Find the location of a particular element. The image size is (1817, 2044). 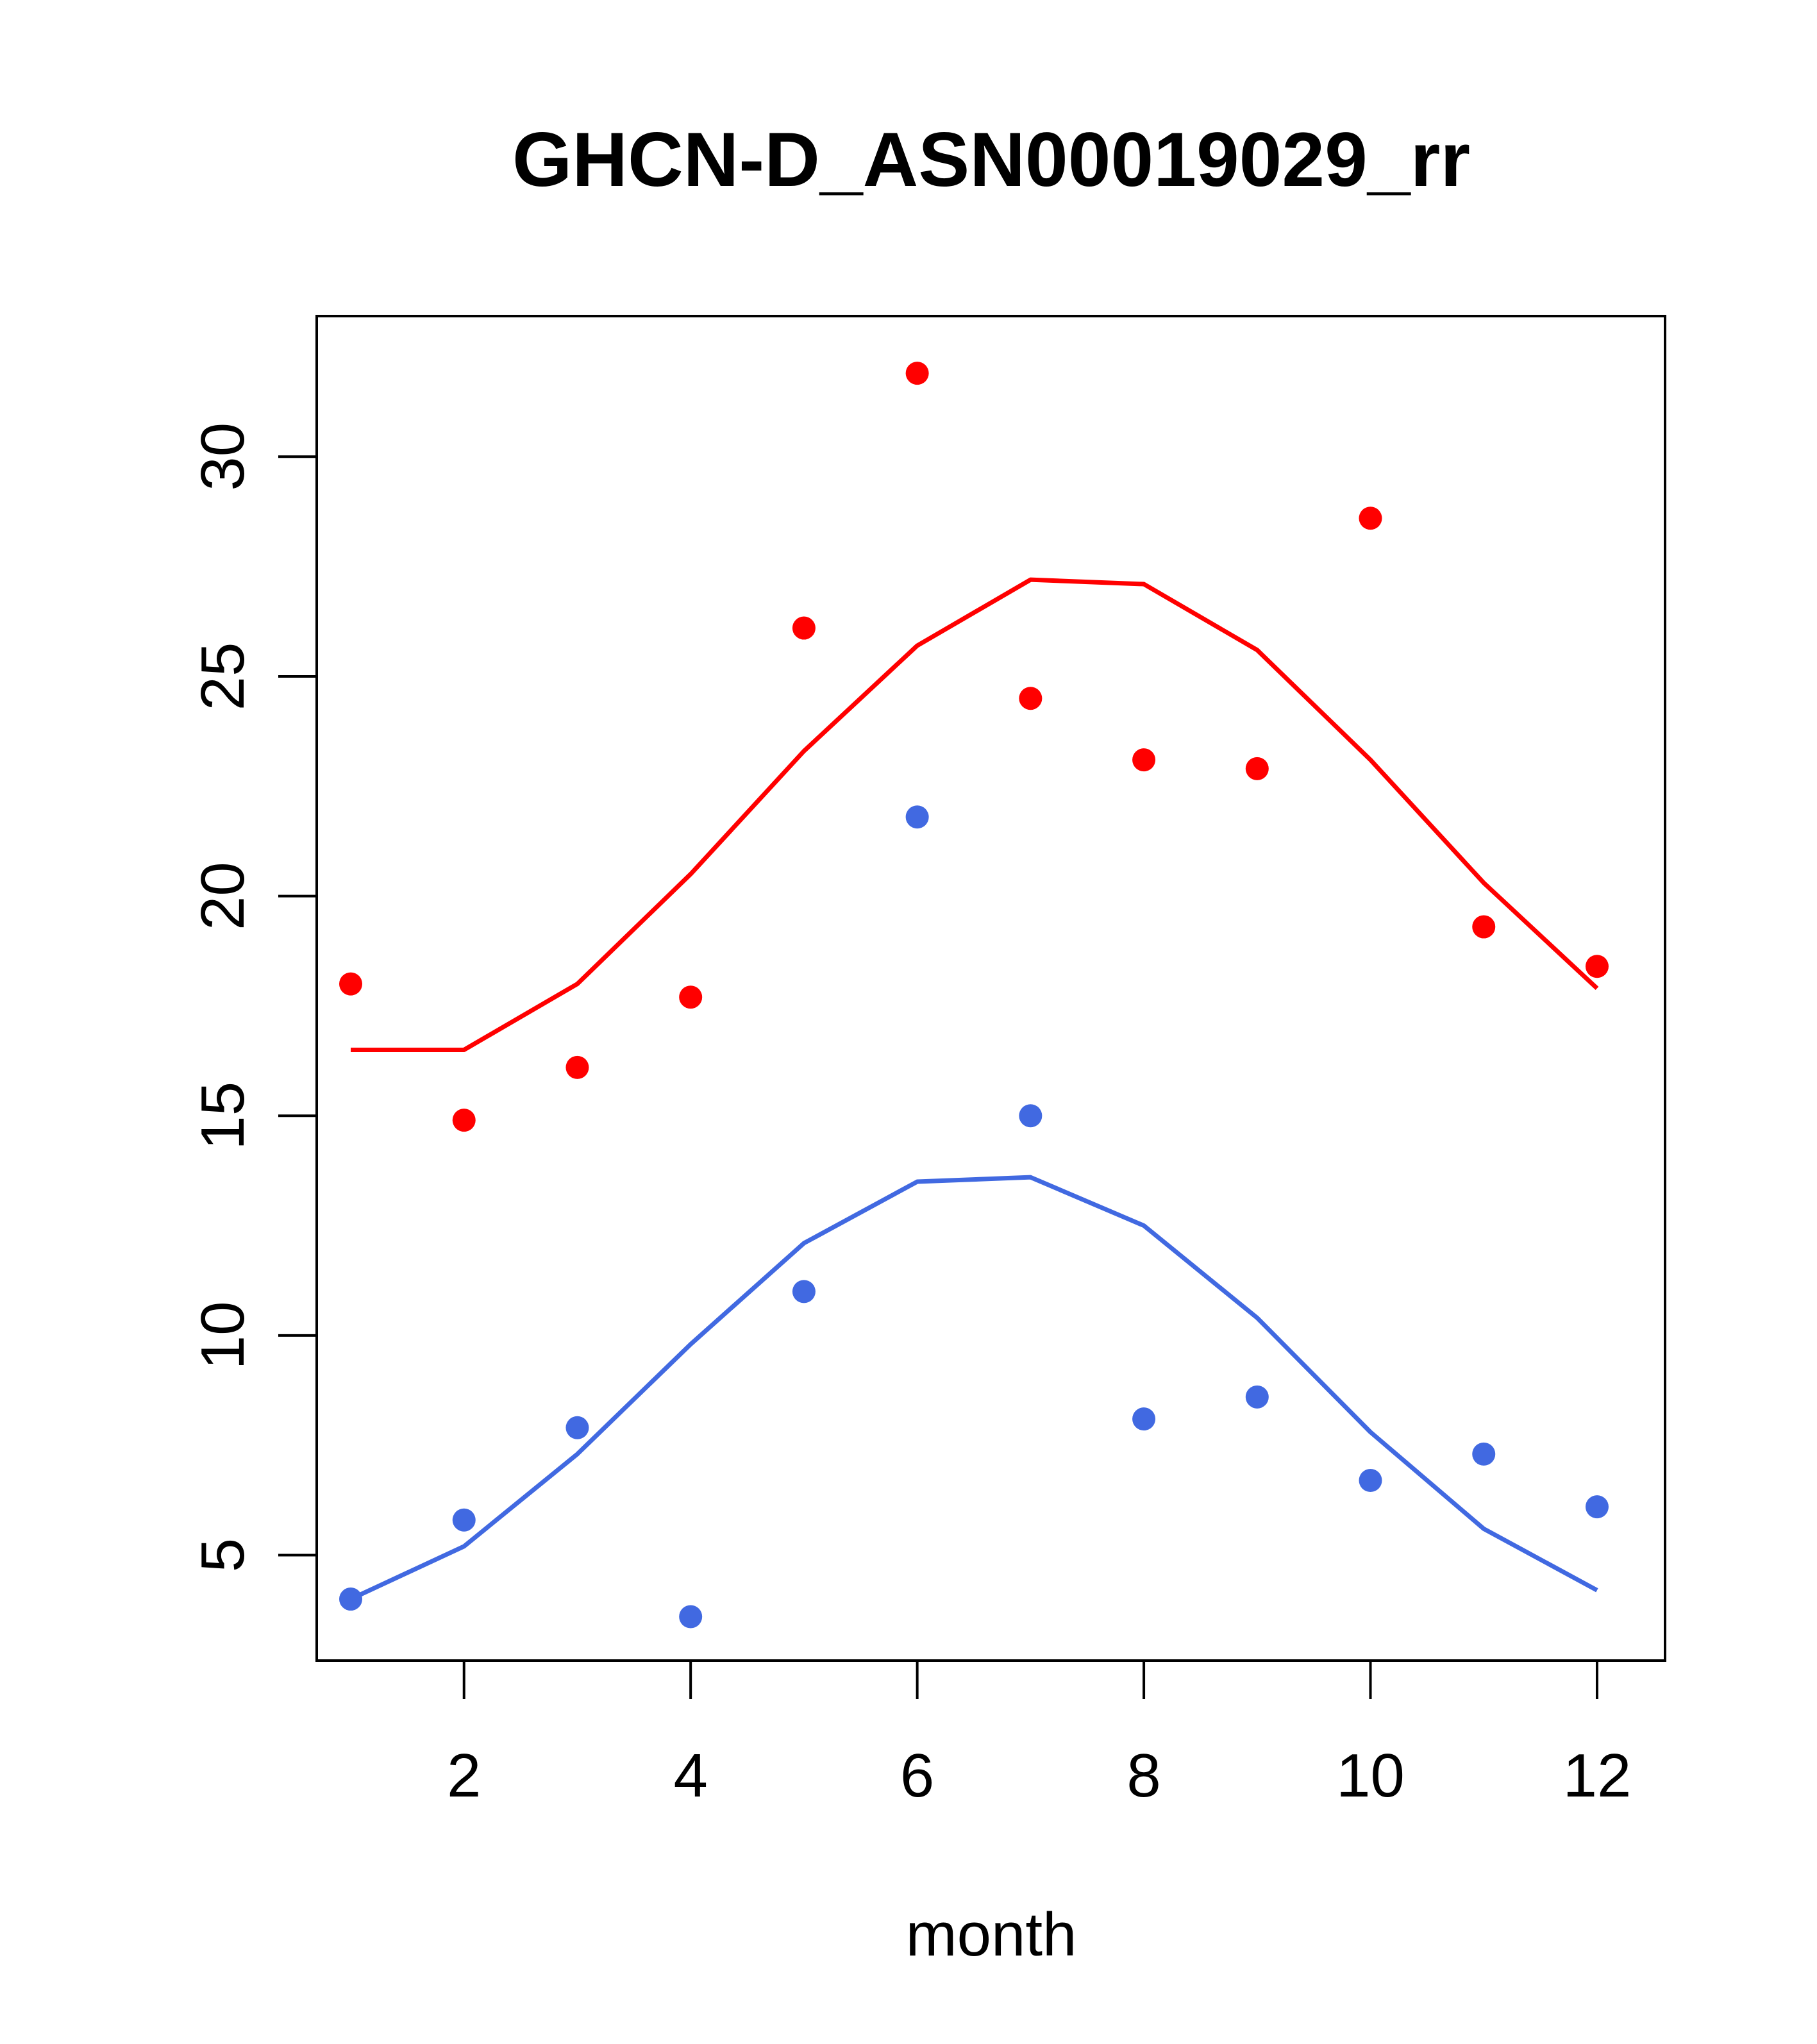

x-axis-label: month is located at coordinates (991, 1934).